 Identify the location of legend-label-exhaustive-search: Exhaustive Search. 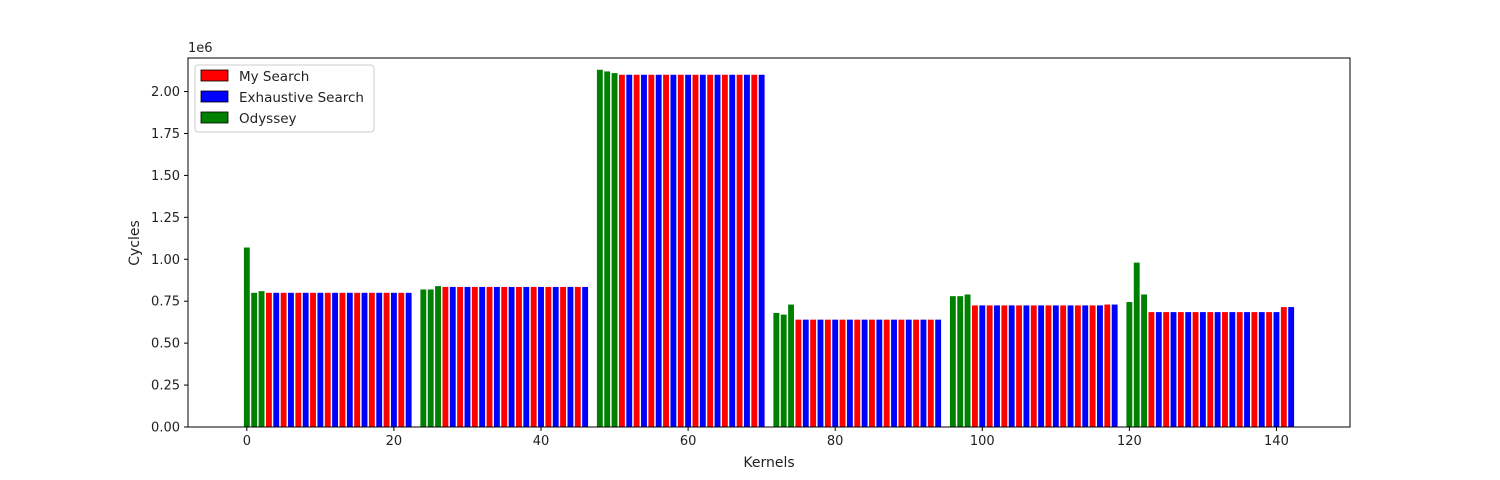
(301, 98).